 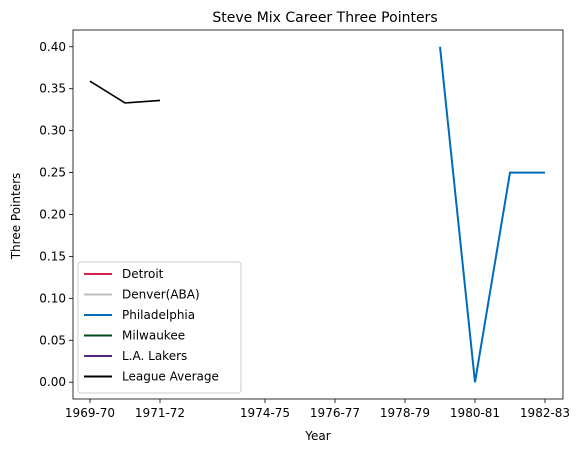 I want to click on x-axis-label: Year, so click(x=317, y=436).